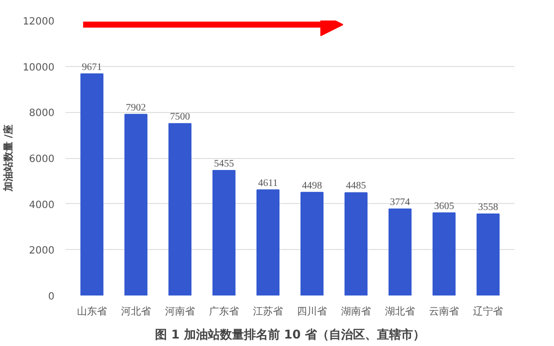 This screenshot has height=346, width=554. Describe the element at coordinates (51, 297) in the screenshot. I see `y-tick-label: 0` at that location.